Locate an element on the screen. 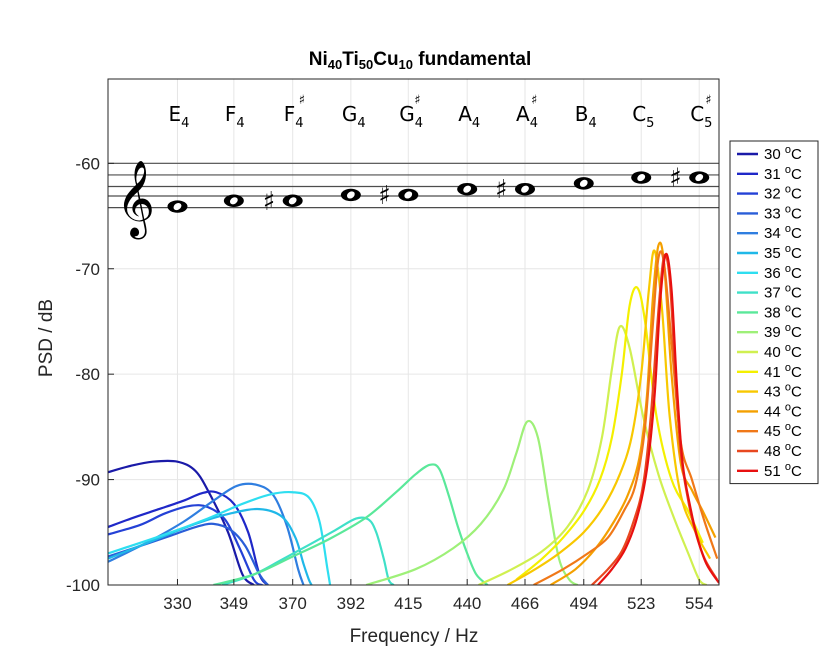 Image resolution: width=830 pixels, height=655 pixels. x-tick-label: 370 is located at coordinates (293, 603).